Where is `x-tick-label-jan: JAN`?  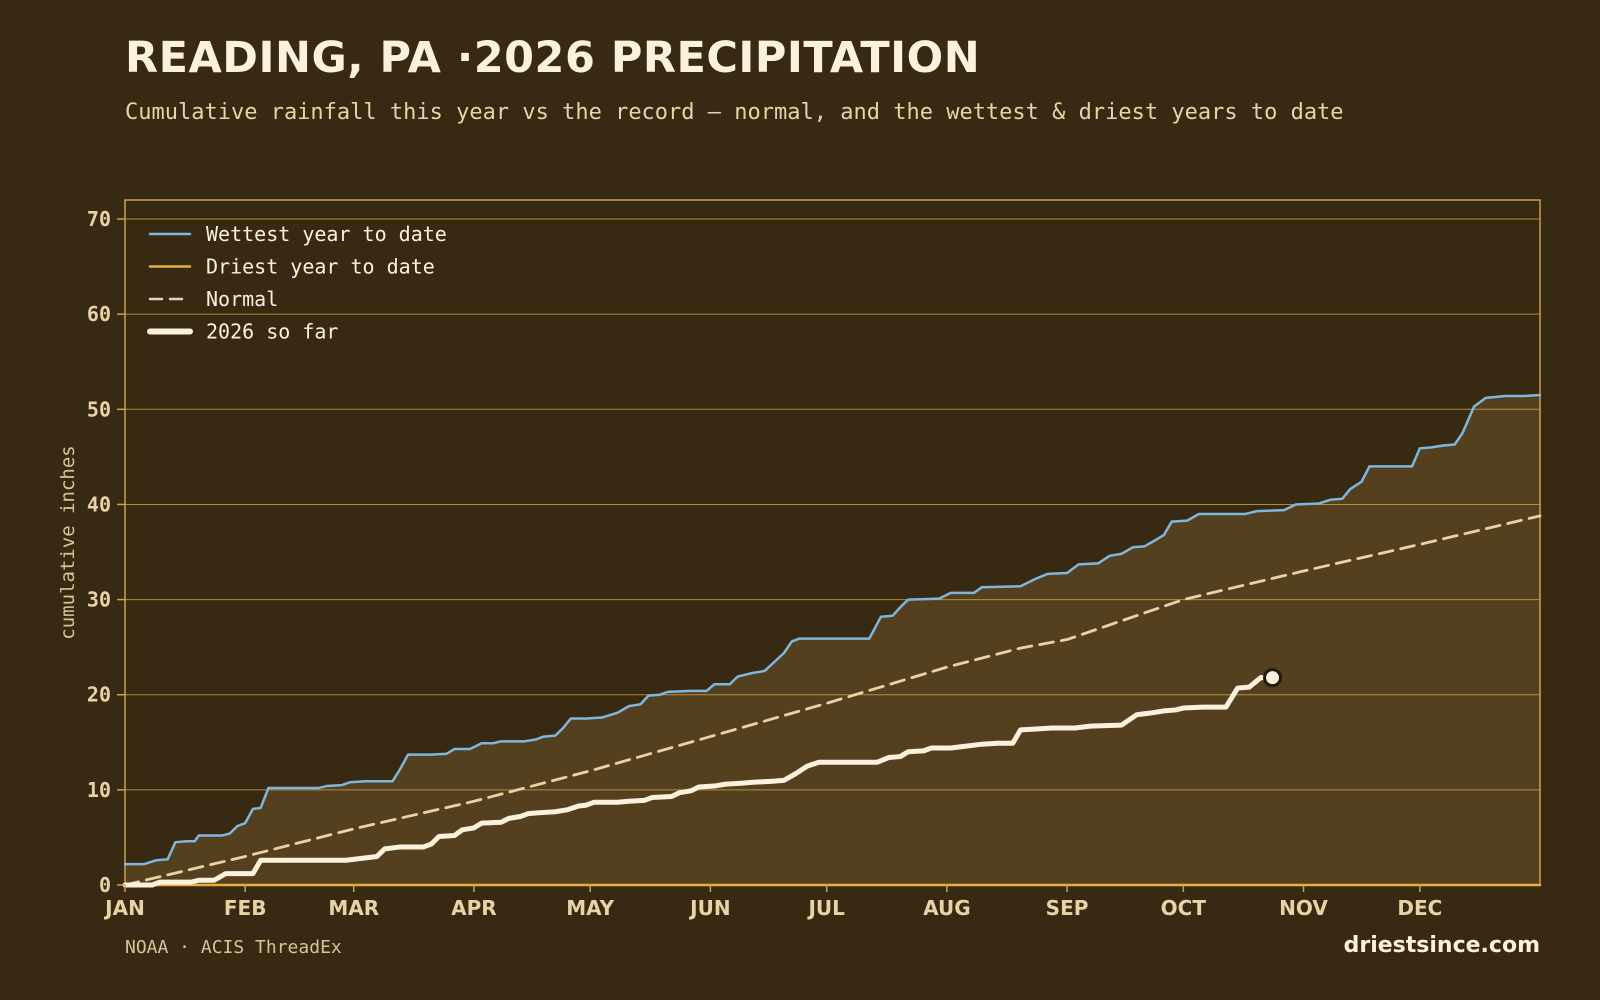
x-tick-label-jan: JAN is located at coordinates (124, 908).